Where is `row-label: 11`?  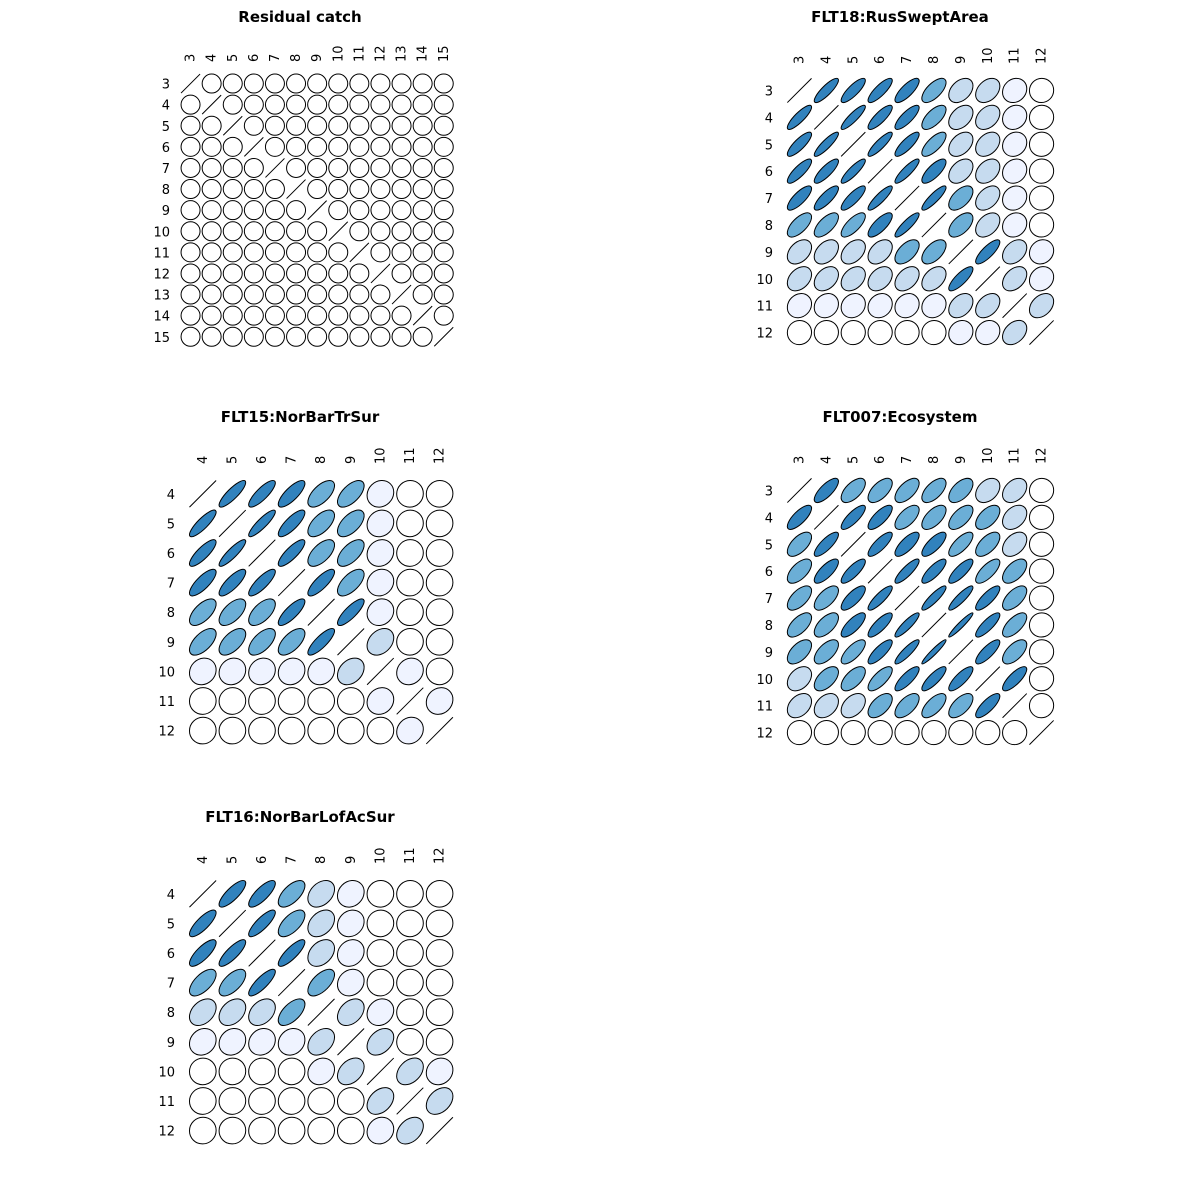 row-label: 11 is located at coordinates (764, 307).